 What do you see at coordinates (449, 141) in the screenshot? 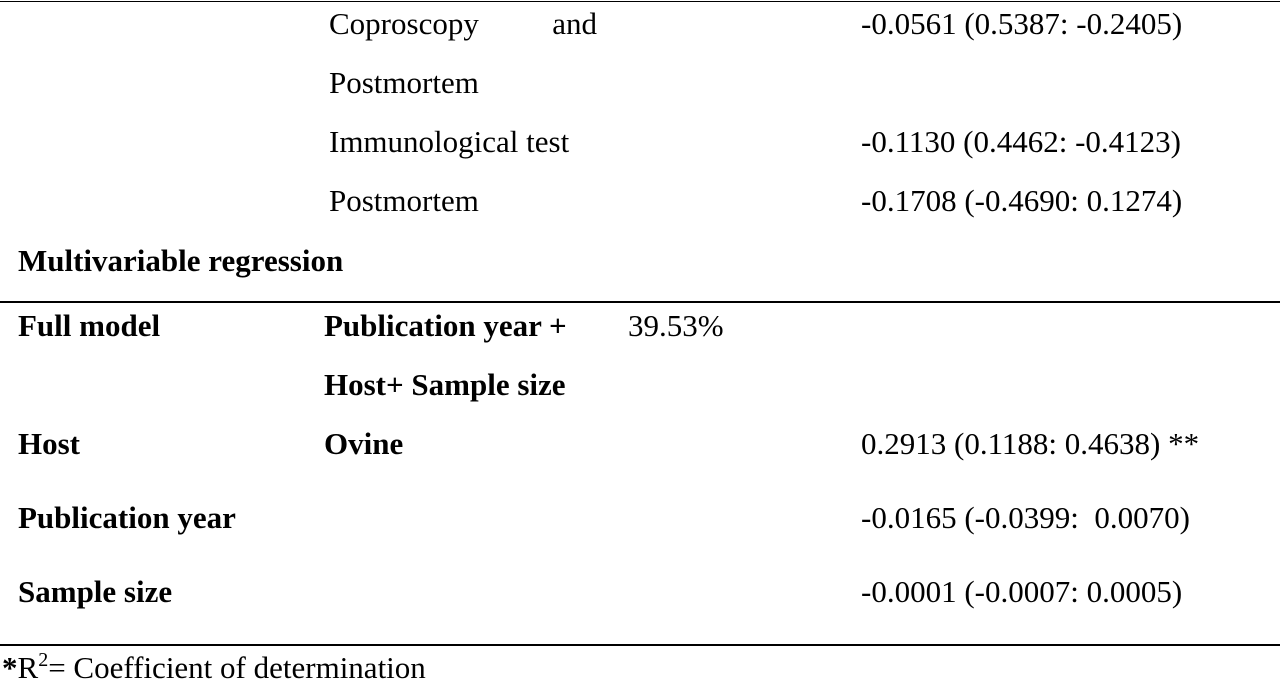
I see `row-immunological-label: Immunological test` at bounding box center [449, 141].